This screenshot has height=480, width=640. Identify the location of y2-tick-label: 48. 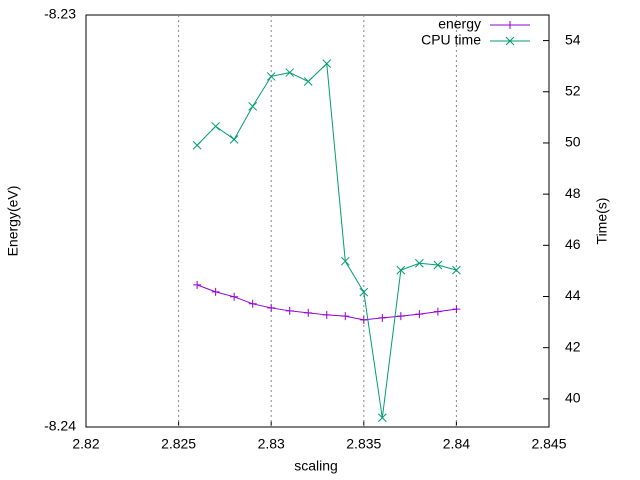
(573, 193).